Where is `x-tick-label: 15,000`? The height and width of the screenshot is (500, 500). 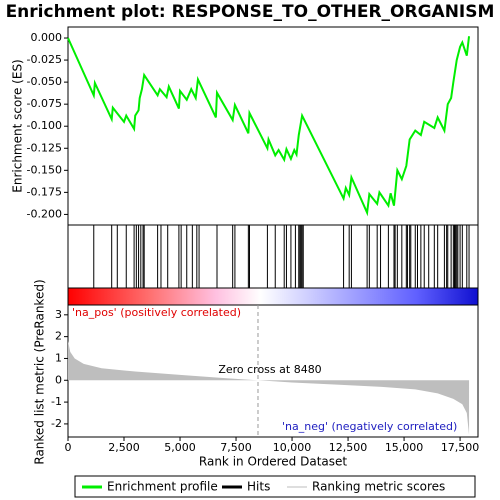 x-tick-label: 15,000 is located at coordinates (404, 447).